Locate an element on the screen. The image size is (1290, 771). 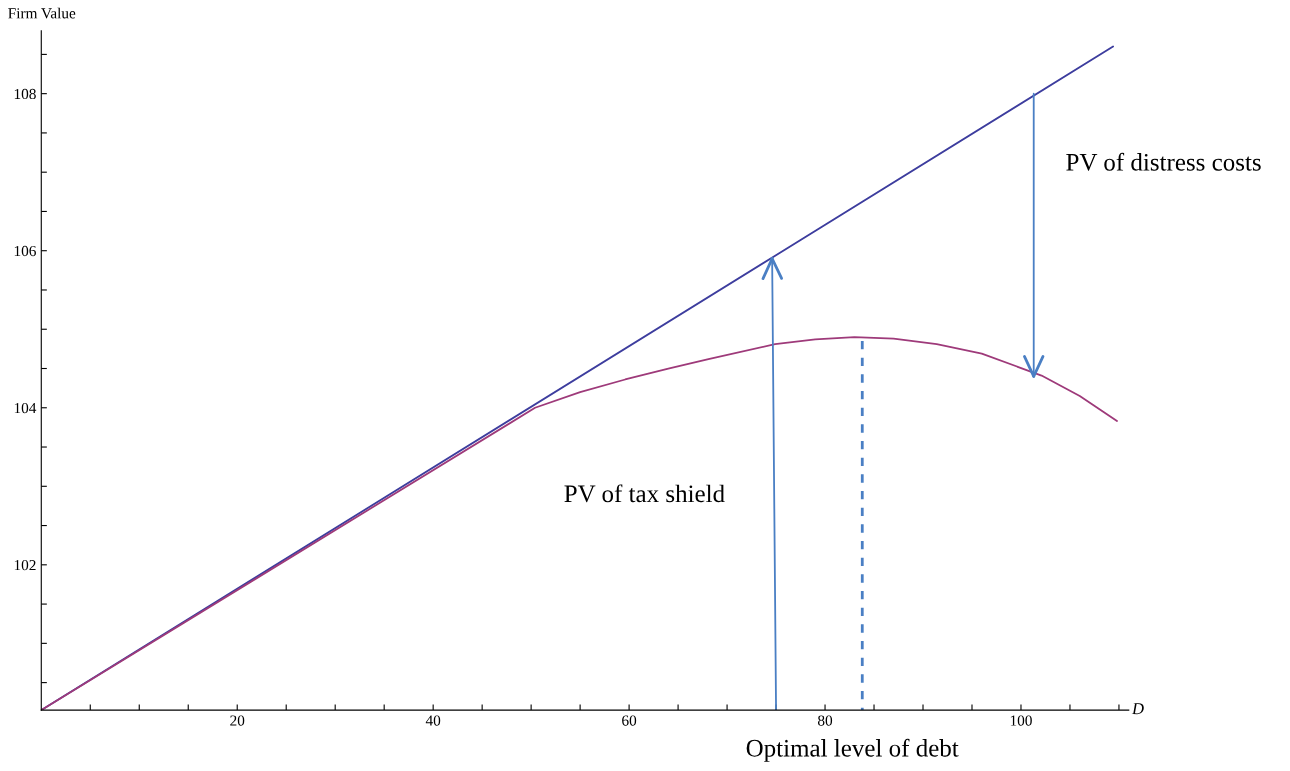
x-tick-label: 80 is located at coordinates (825, 720).